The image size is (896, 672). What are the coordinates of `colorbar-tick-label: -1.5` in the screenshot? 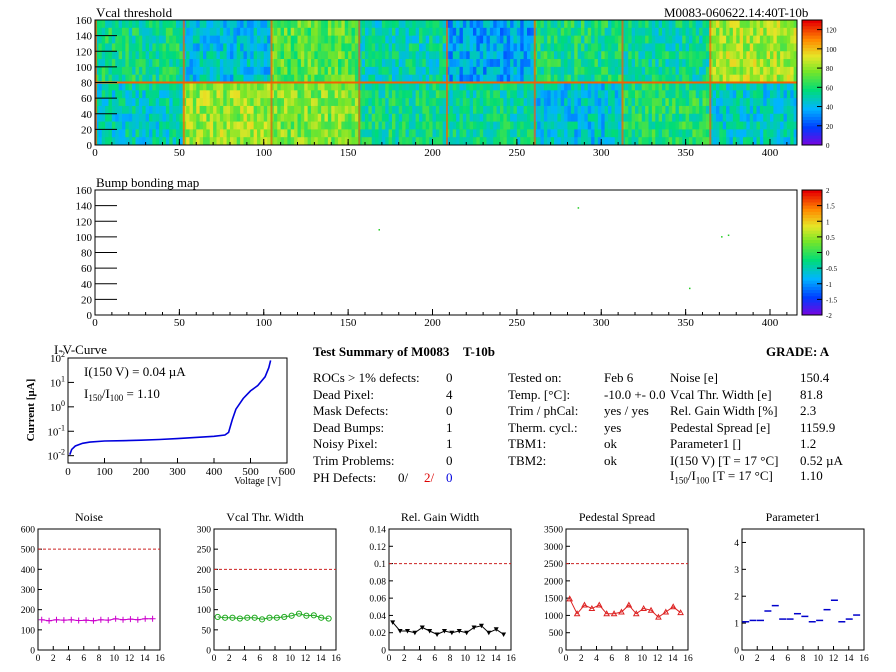 It's located at (832, 300).